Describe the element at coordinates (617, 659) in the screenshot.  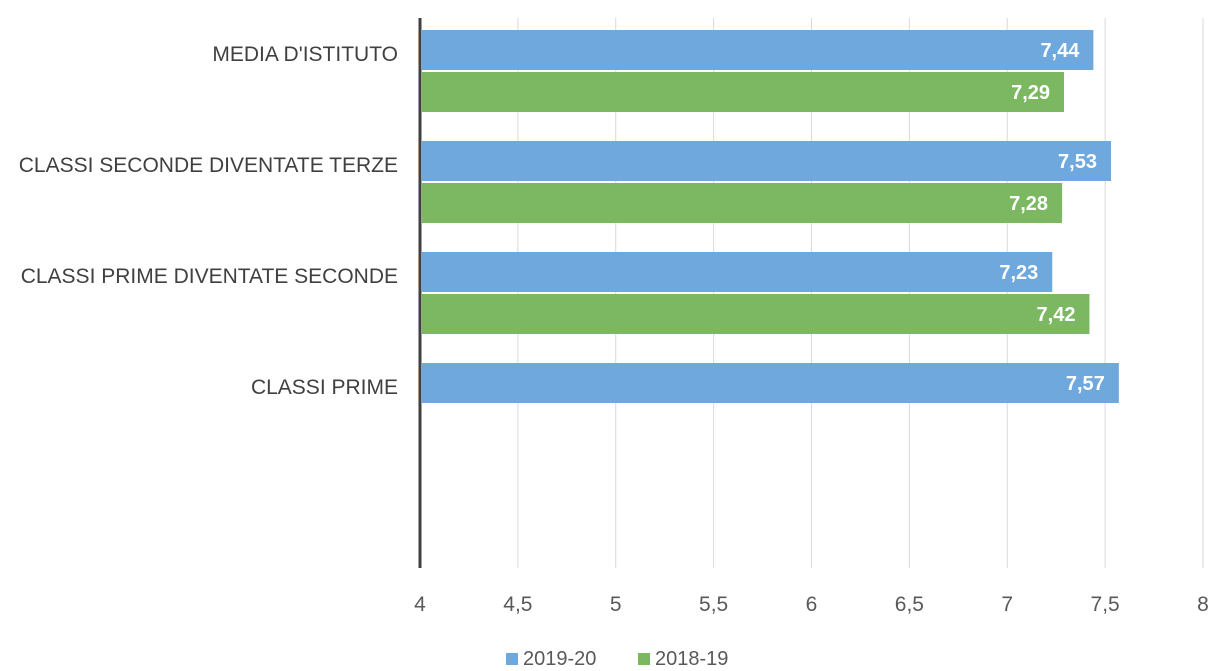
I see `legend: 2019-20 2018-19` at that location.